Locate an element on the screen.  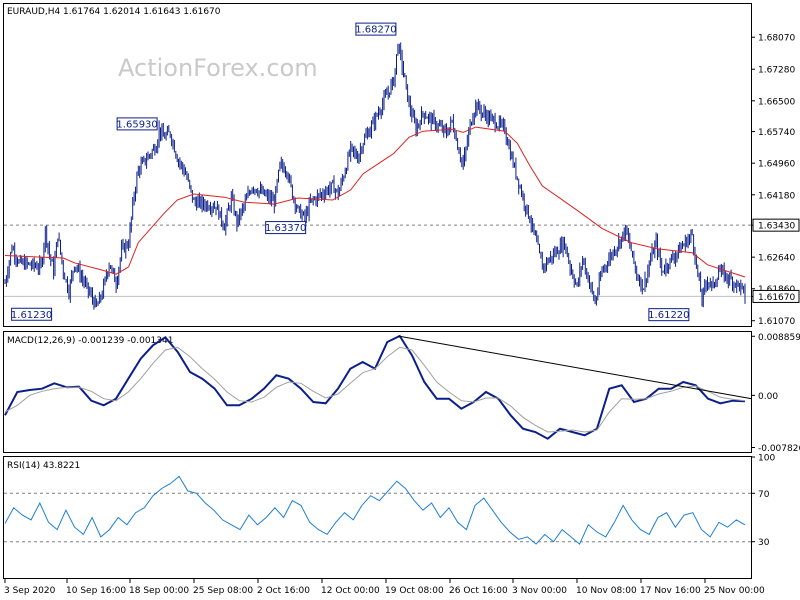
price-tick-label: 1.61670 is located at coordinates (776, 298).